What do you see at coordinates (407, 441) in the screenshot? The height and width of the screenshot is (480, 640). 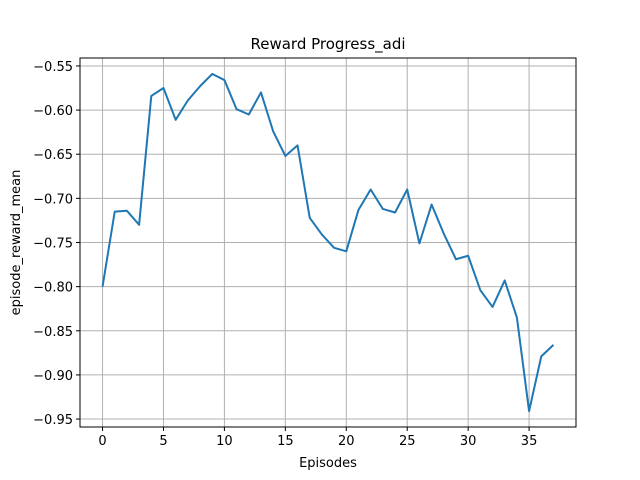 I see `x-tick-label: 25` at bounding box center [407, 441].